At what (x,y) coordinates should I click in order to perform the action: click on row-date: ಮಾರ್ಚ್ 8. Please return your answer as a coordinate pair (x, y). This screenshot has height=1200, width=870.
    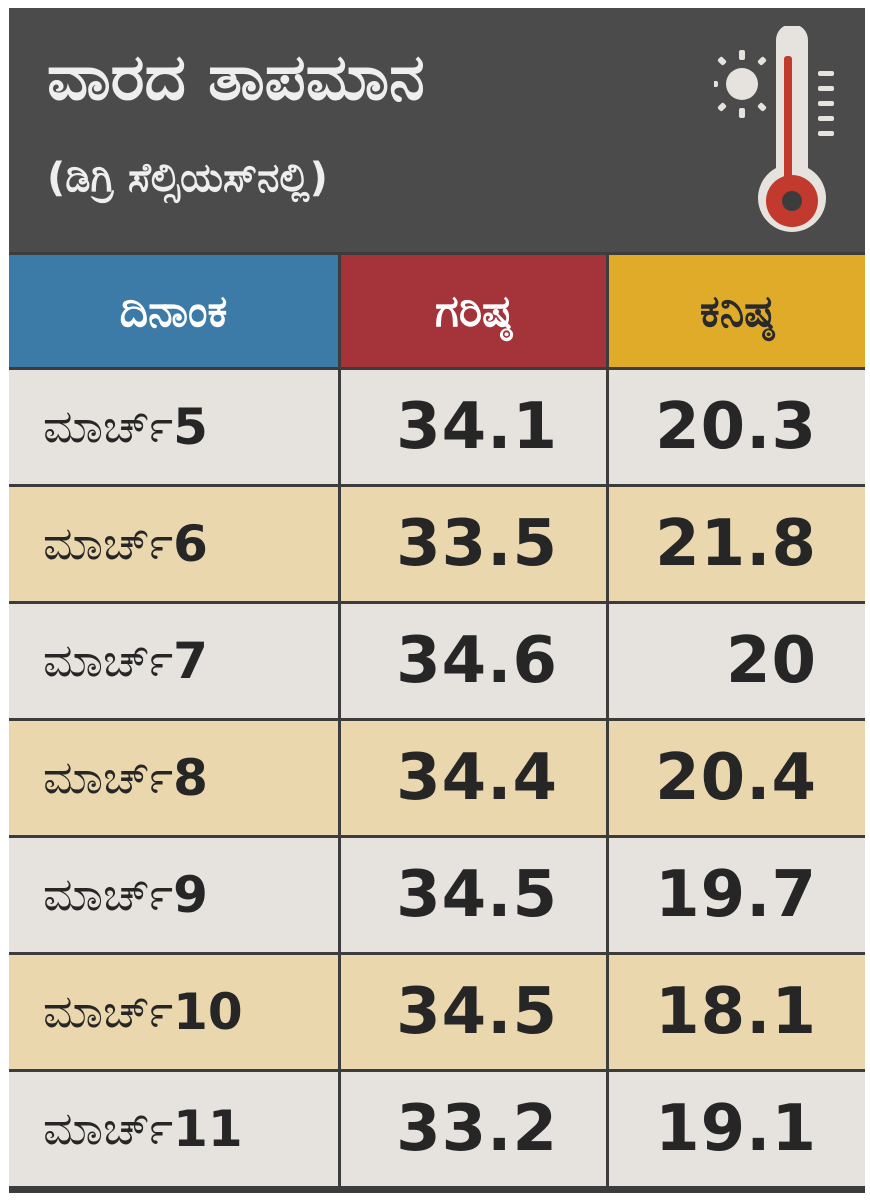
    Looking at the image, I should click on (173, 778).